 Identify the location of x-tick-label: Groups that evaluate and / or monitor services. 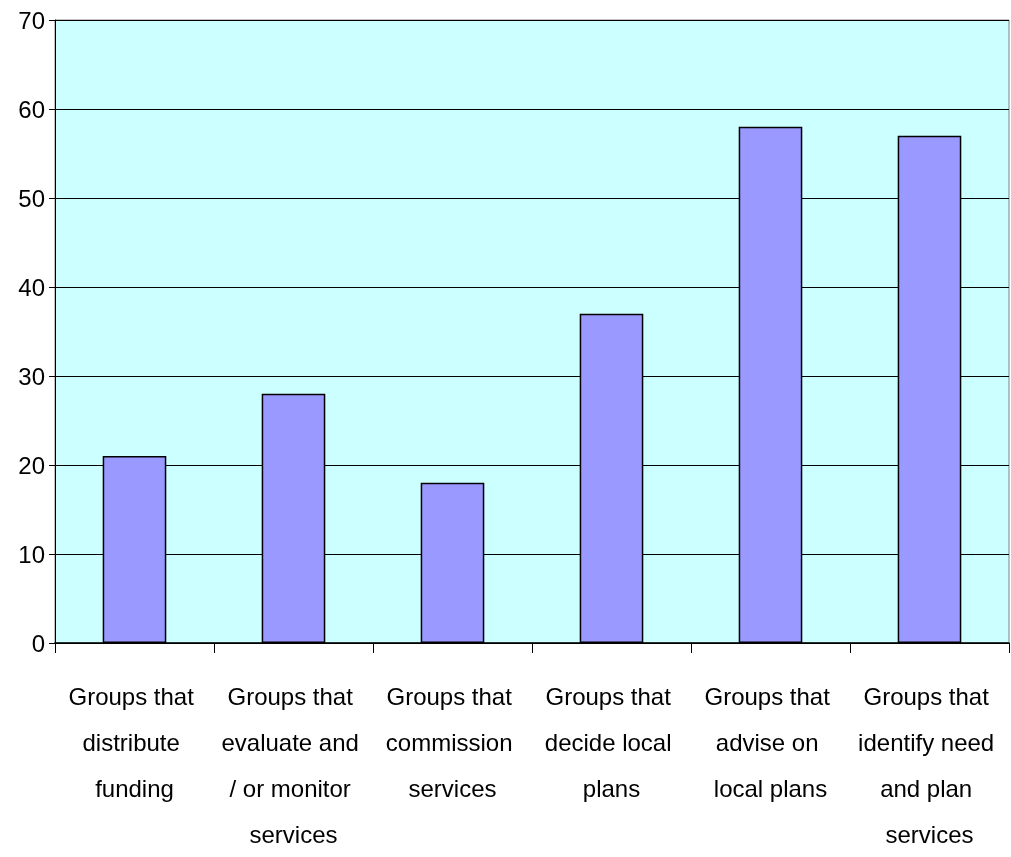
(293, 765).